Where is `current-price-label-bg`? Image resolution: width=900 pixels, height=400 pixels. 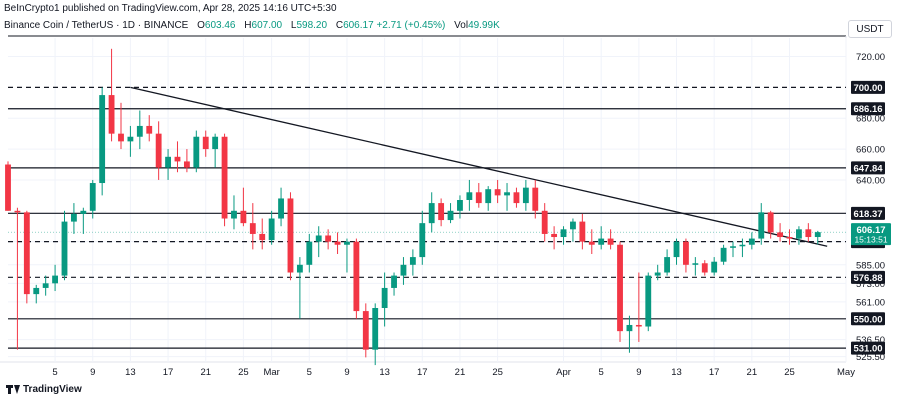
current-price-label-bg is located at coordinates (871, 234).